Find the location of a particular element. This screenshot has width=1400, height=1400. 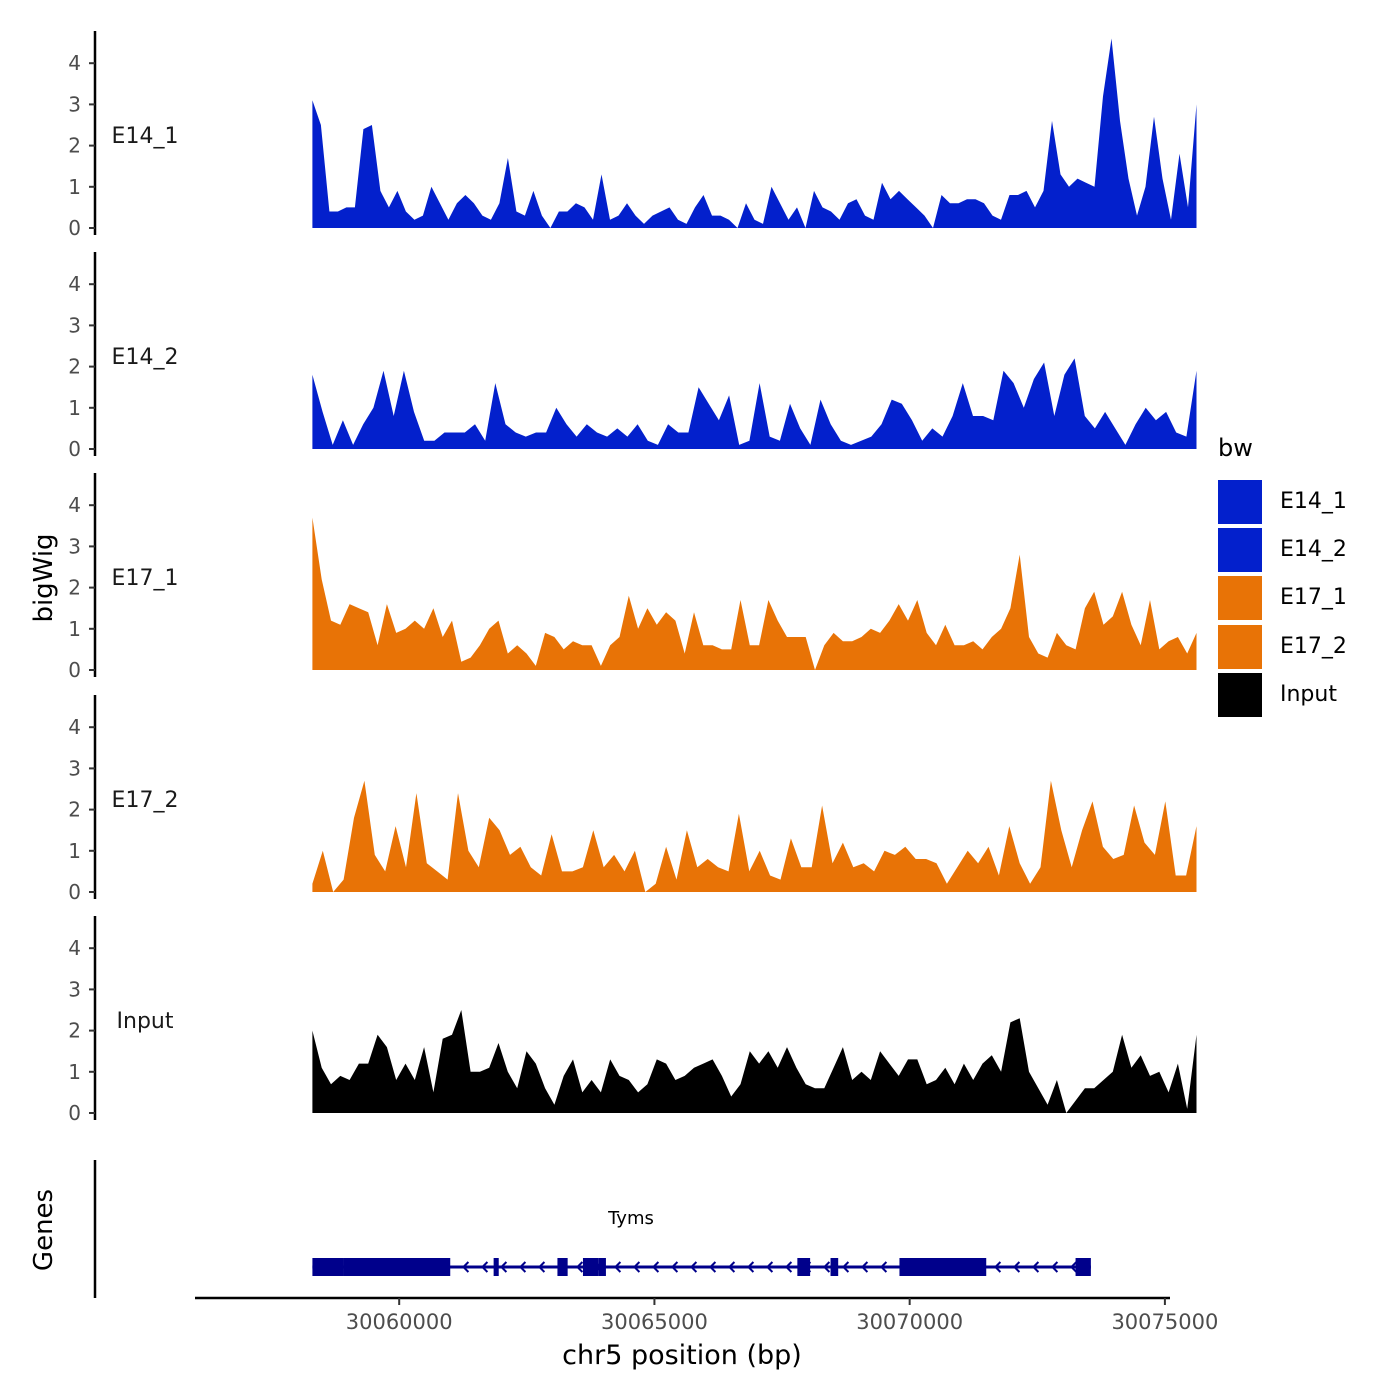

coverage-area-Input is located at coordinates (754, 1061).